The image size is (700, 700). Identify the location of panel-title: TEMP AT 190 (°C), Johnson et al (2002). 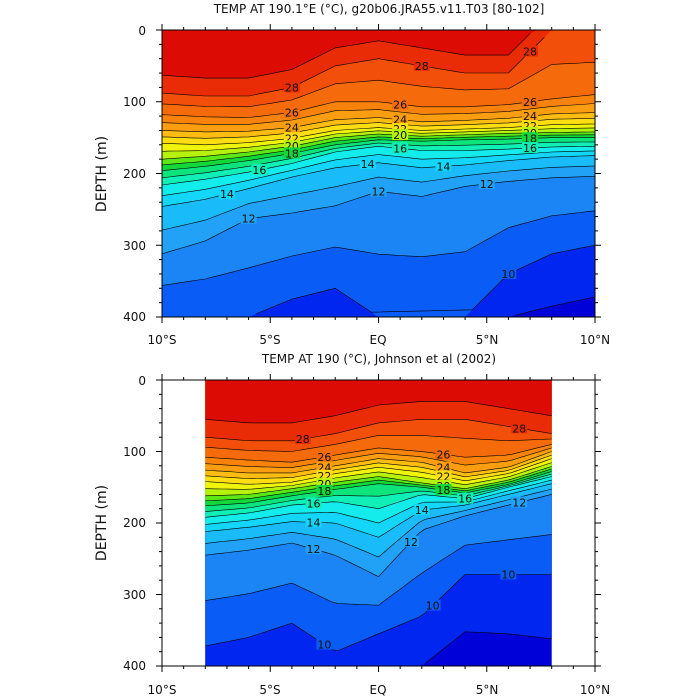
(378, 359).